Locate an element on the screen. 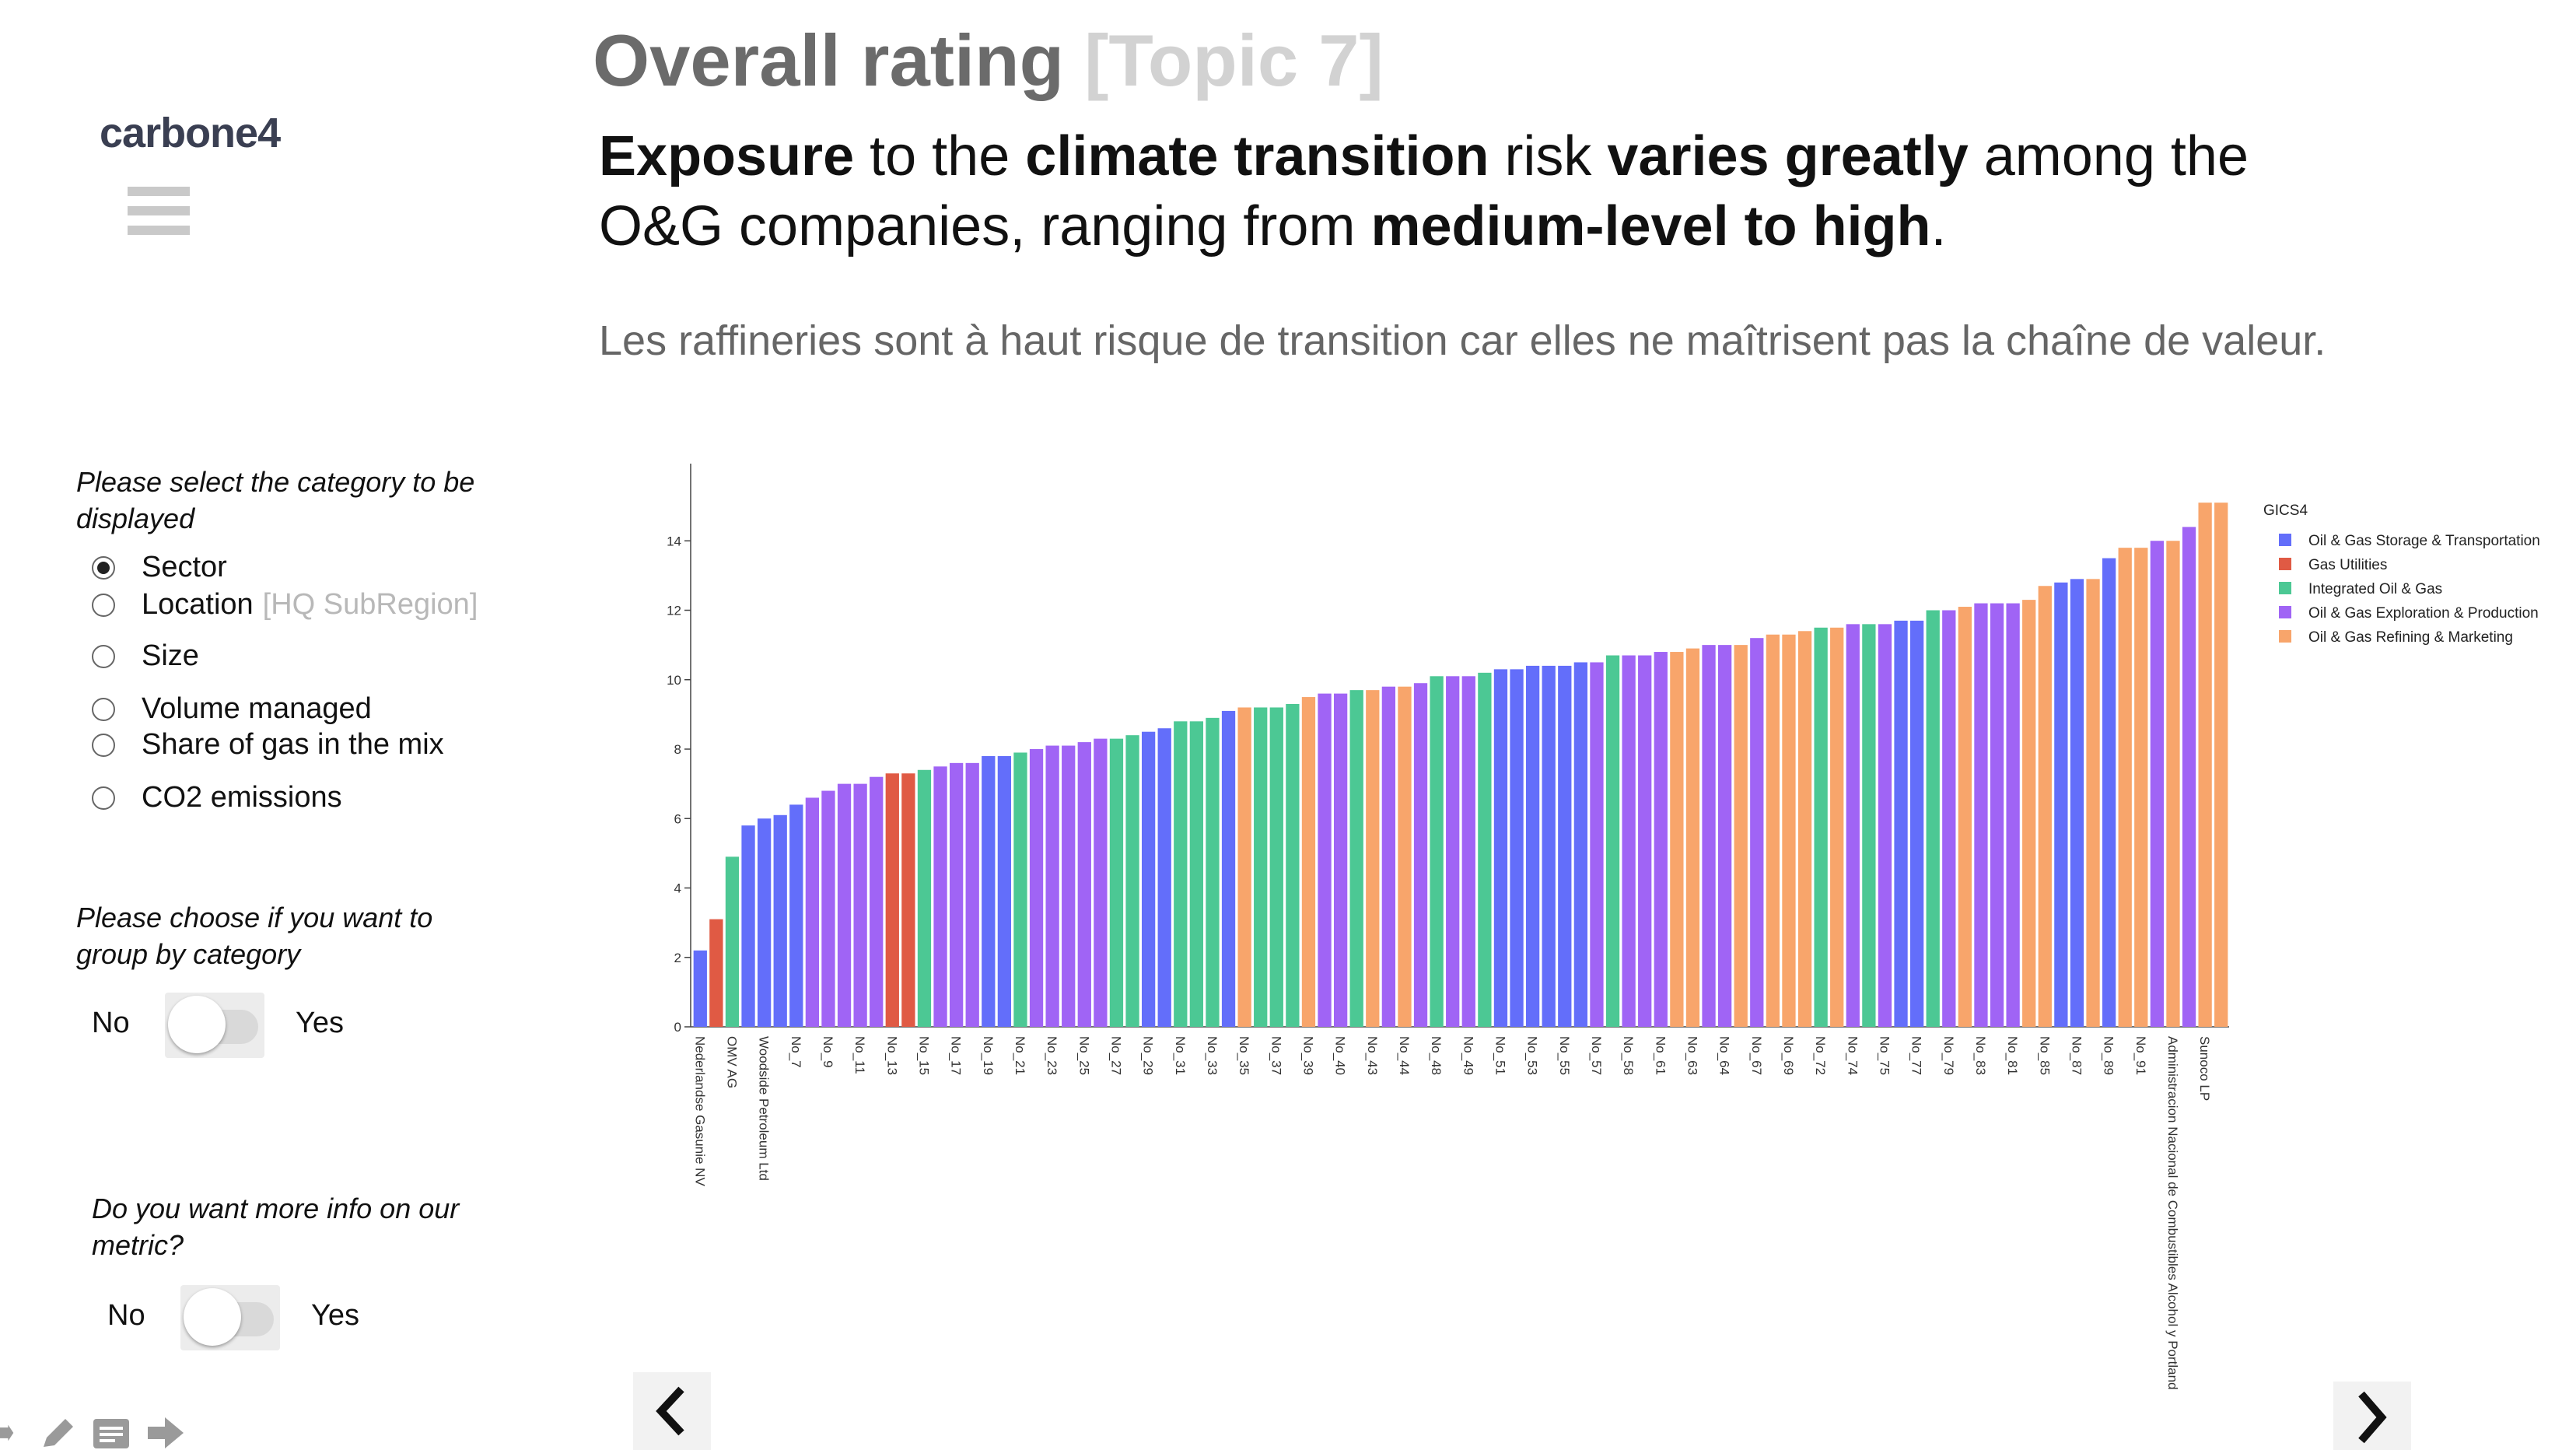 The image size is (2576, 1450). x-tick-label: No_48 is located at coordinates (1437, 1055).